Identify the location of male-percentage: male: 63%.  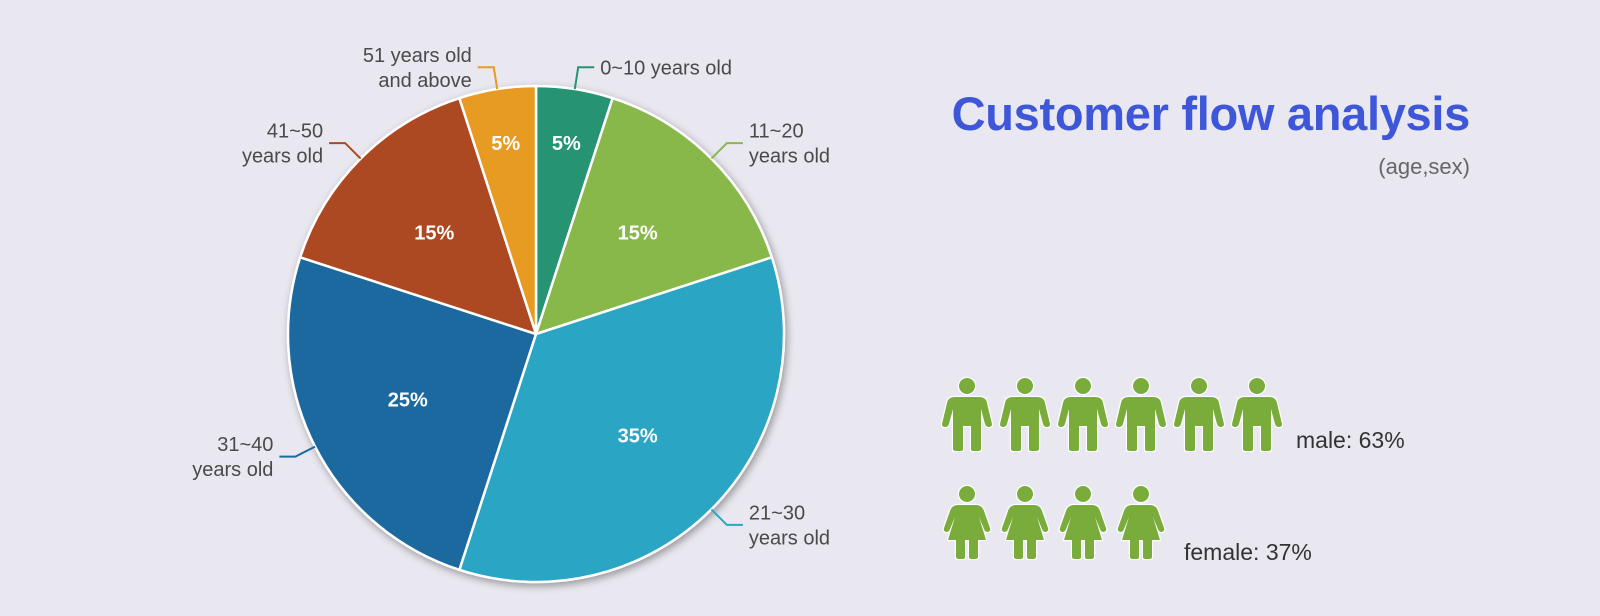
(1350, 440).